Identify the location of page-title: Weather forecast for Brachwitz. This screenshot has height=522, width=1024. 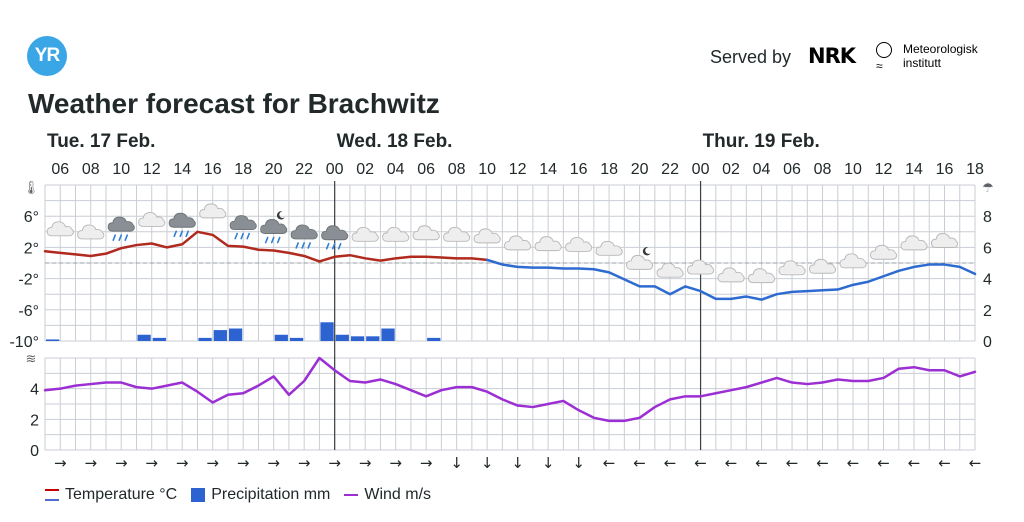
(234, 103).